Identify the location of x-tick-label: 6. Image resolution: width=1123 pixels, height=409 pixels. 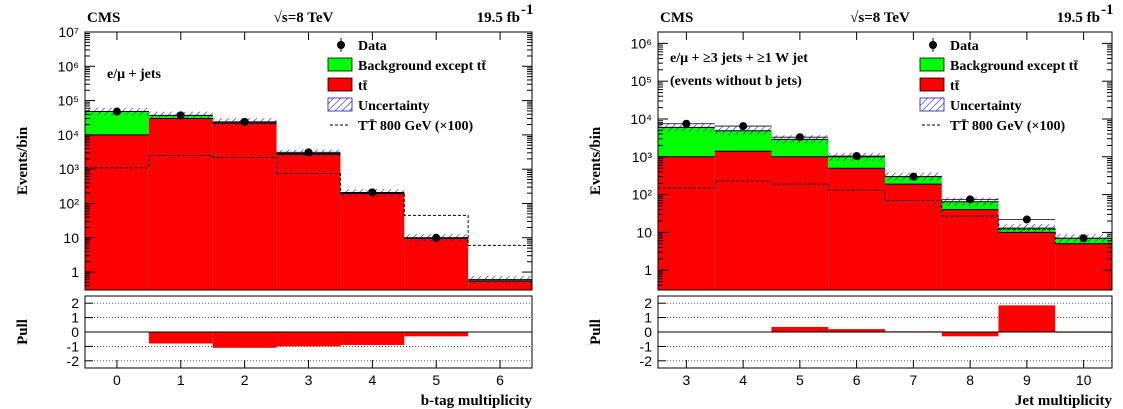
(500, 380).